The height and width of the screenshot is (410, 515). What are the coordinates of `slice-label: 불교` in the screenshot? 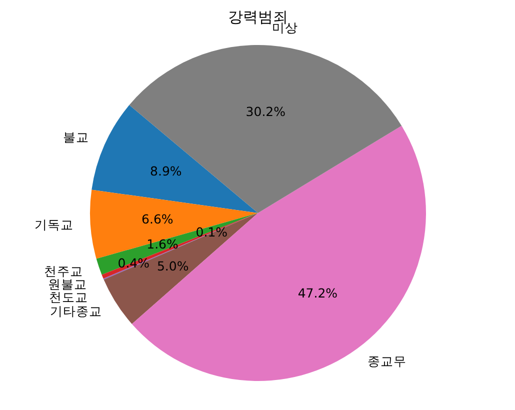 It's located at (76, 136).